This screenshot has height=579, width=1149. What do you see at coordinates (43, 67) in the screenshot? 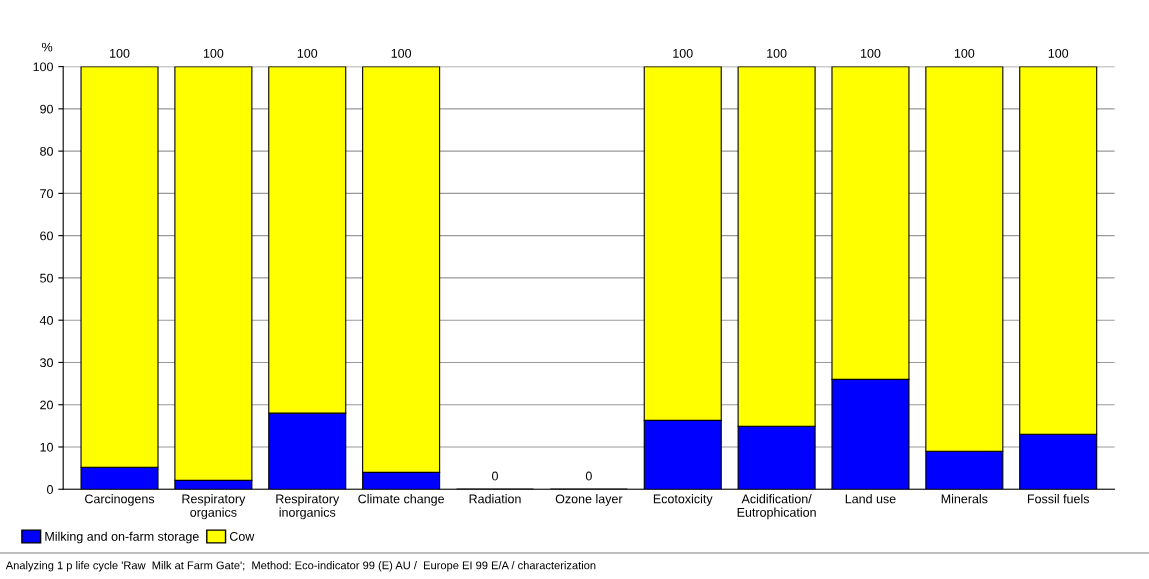
I see `y-tick-label: 100` at bounding box center [43, 67].